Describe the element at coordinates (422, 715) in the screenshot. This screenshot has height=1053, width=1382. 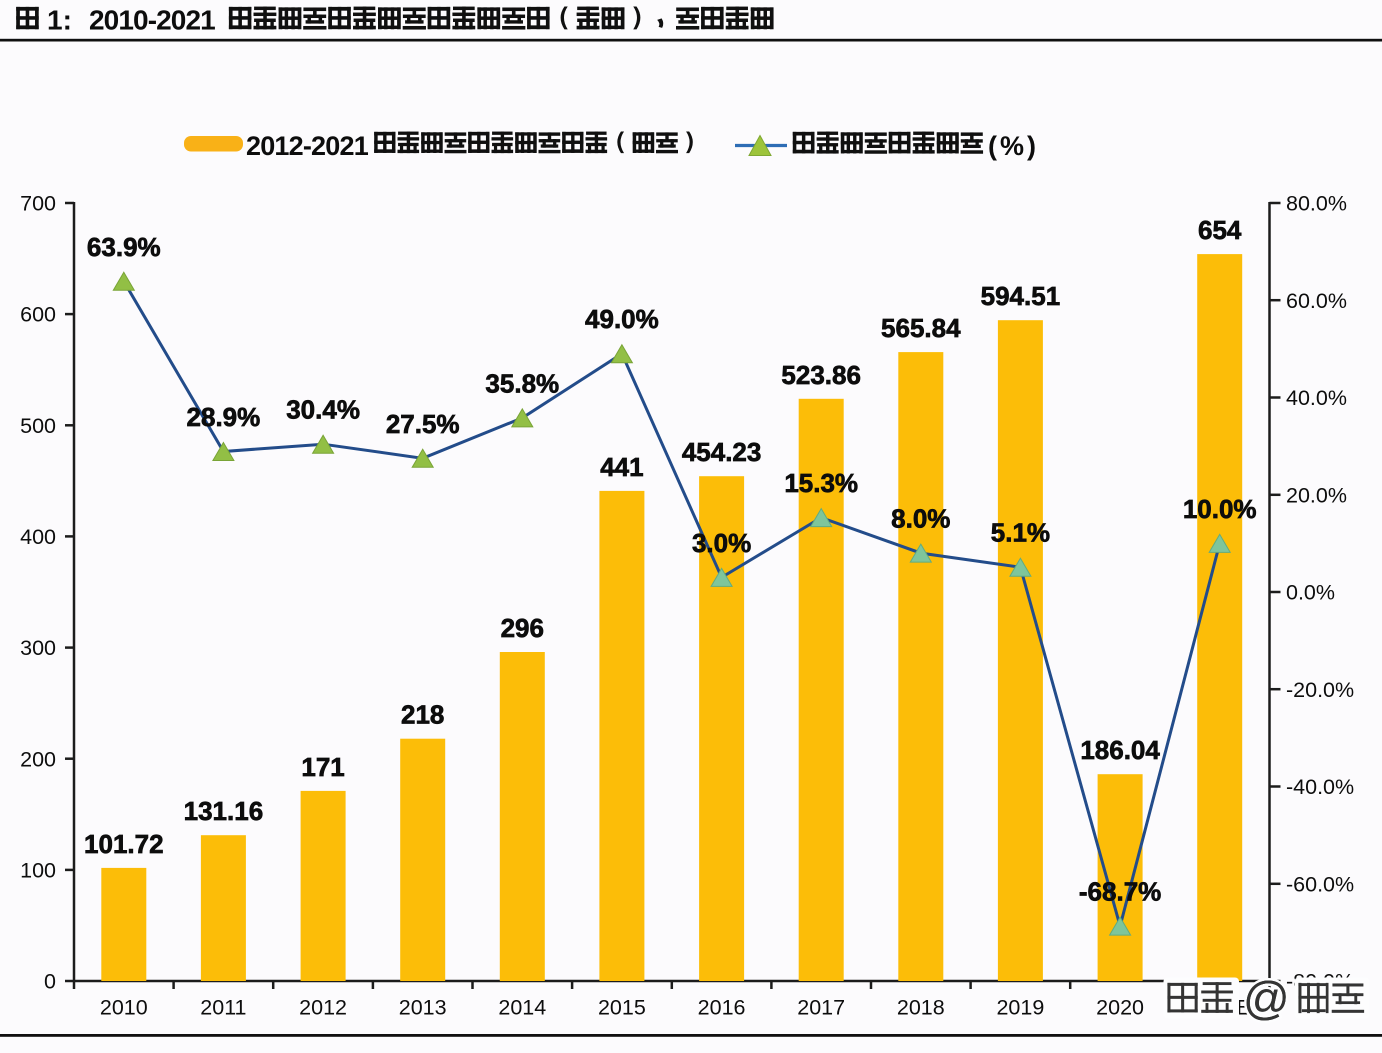
I see `svg-text: 218` at that location.